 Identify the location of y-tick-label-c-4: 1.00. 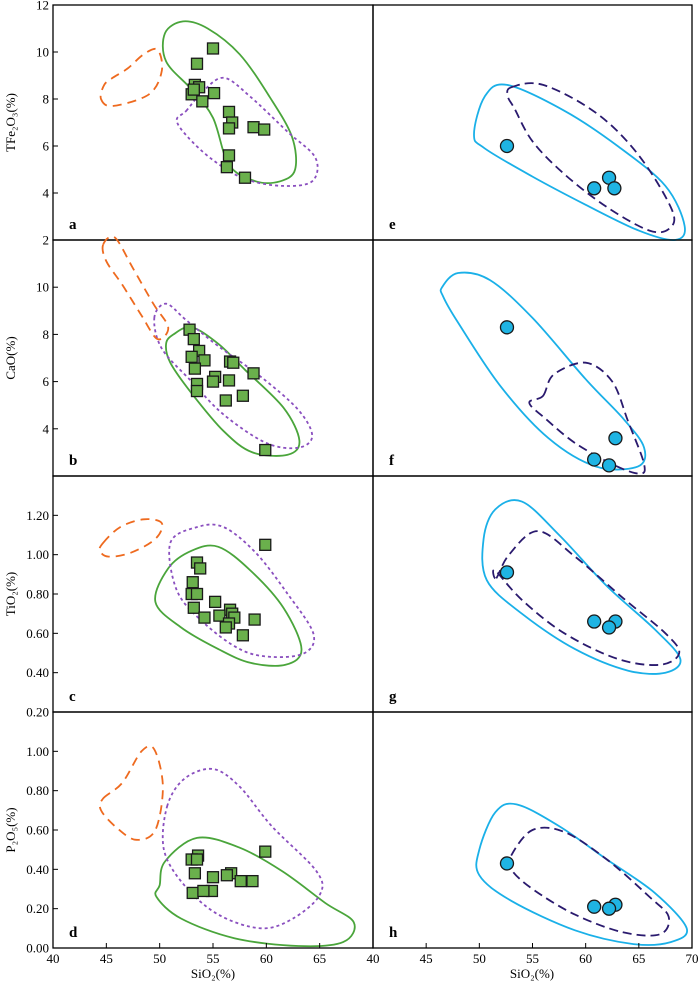
(37, 554).